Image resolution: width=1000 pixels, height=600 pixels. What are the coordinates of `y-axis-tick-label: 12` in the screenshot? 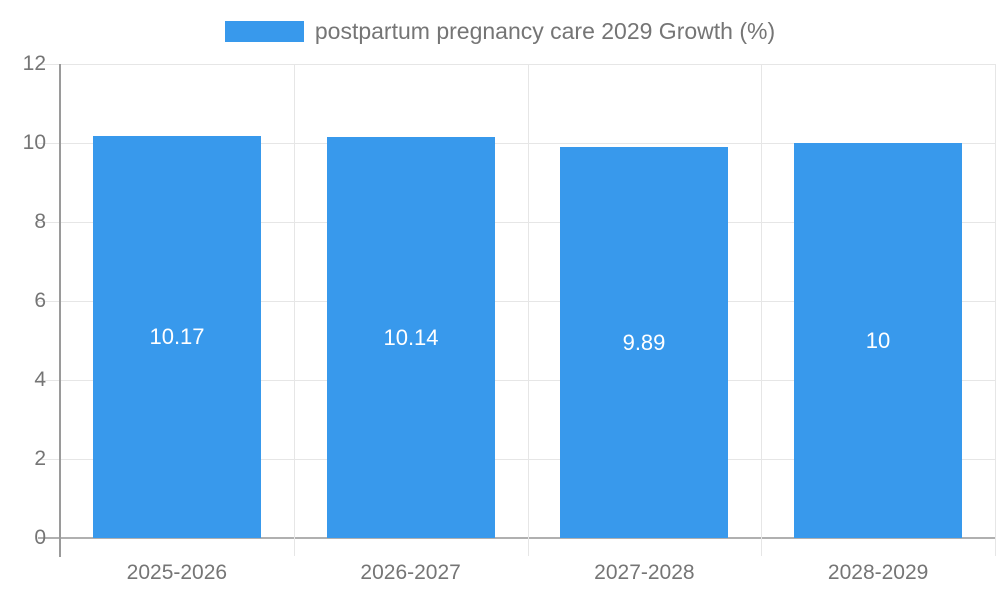 It's located at (34, 63).